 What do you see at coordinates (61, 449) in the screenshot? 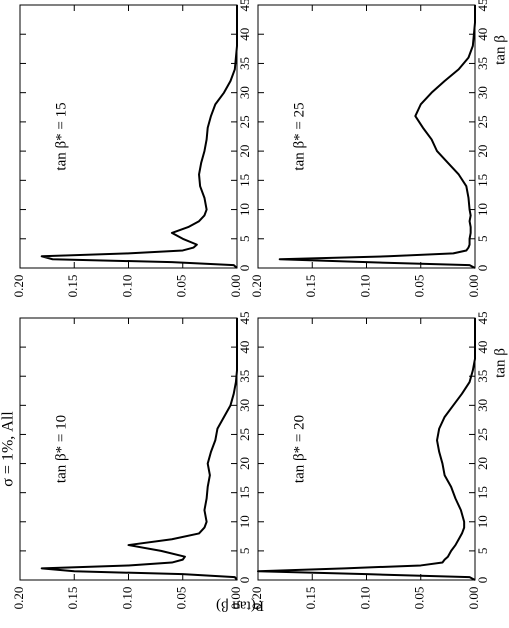
I see `annotation: tan β* = 10` at bounding box center [61, 449].